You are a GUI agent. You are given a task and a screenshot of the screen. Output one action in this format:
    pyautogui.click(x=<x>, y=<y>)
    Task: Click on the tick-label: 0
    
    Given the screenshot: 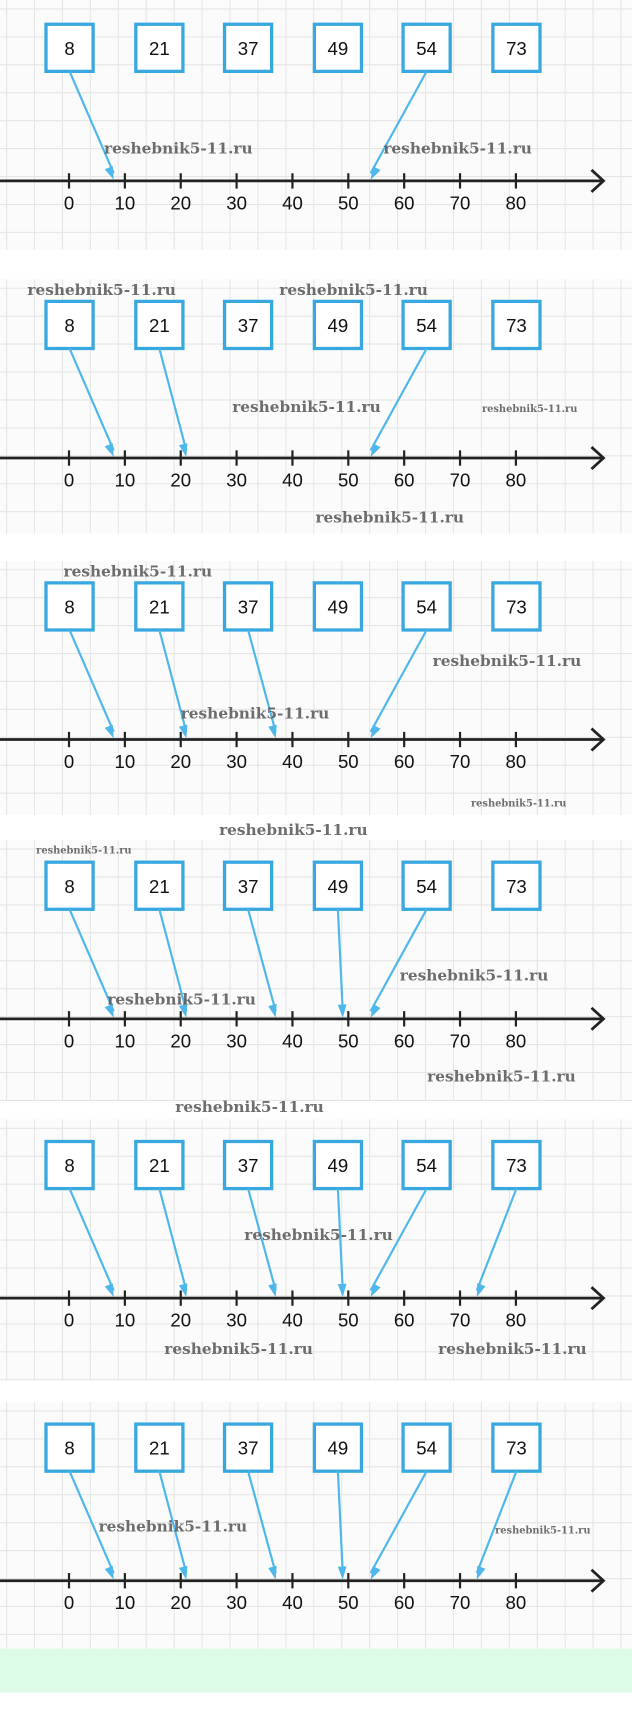 What is the action you would take?
    pyautogui.click(x=69, y=761)
    